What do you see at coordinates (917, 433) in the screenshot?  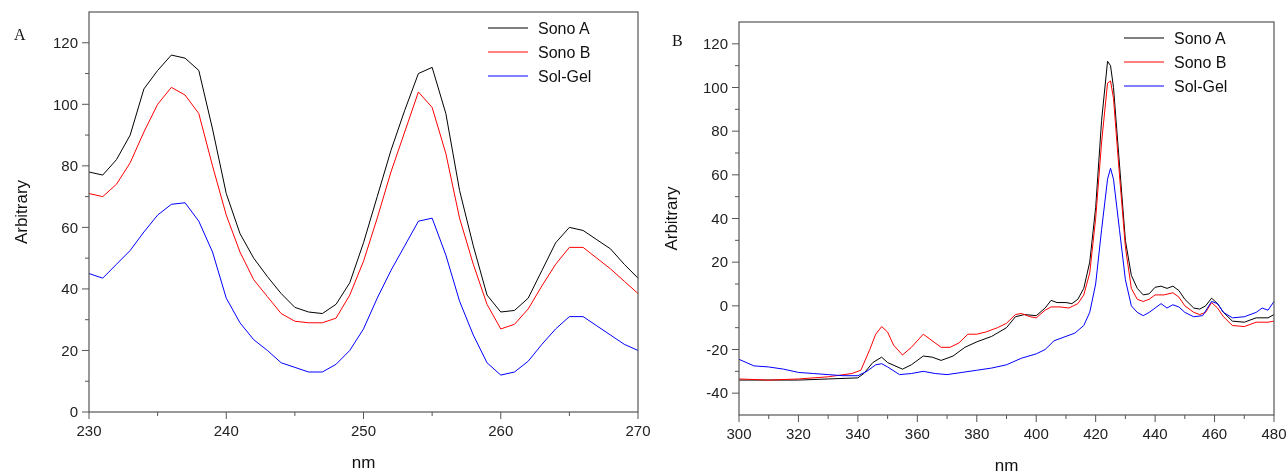 I see `x-tick-label: 360` at bounding box center [917, 433].